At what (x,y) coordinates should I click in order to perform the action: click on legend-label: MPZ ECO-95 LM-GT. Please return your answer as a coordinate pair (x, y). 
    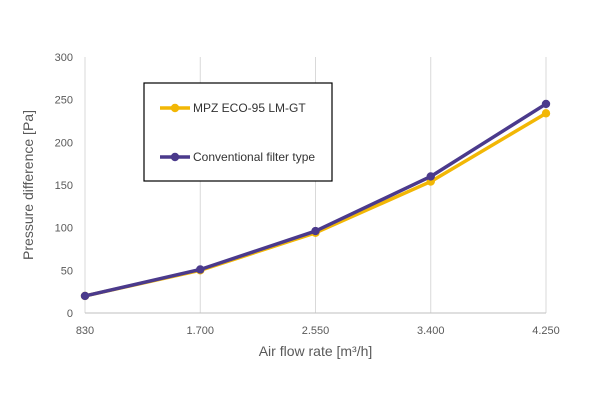
    Looking at the image, I should click on (249, 108).